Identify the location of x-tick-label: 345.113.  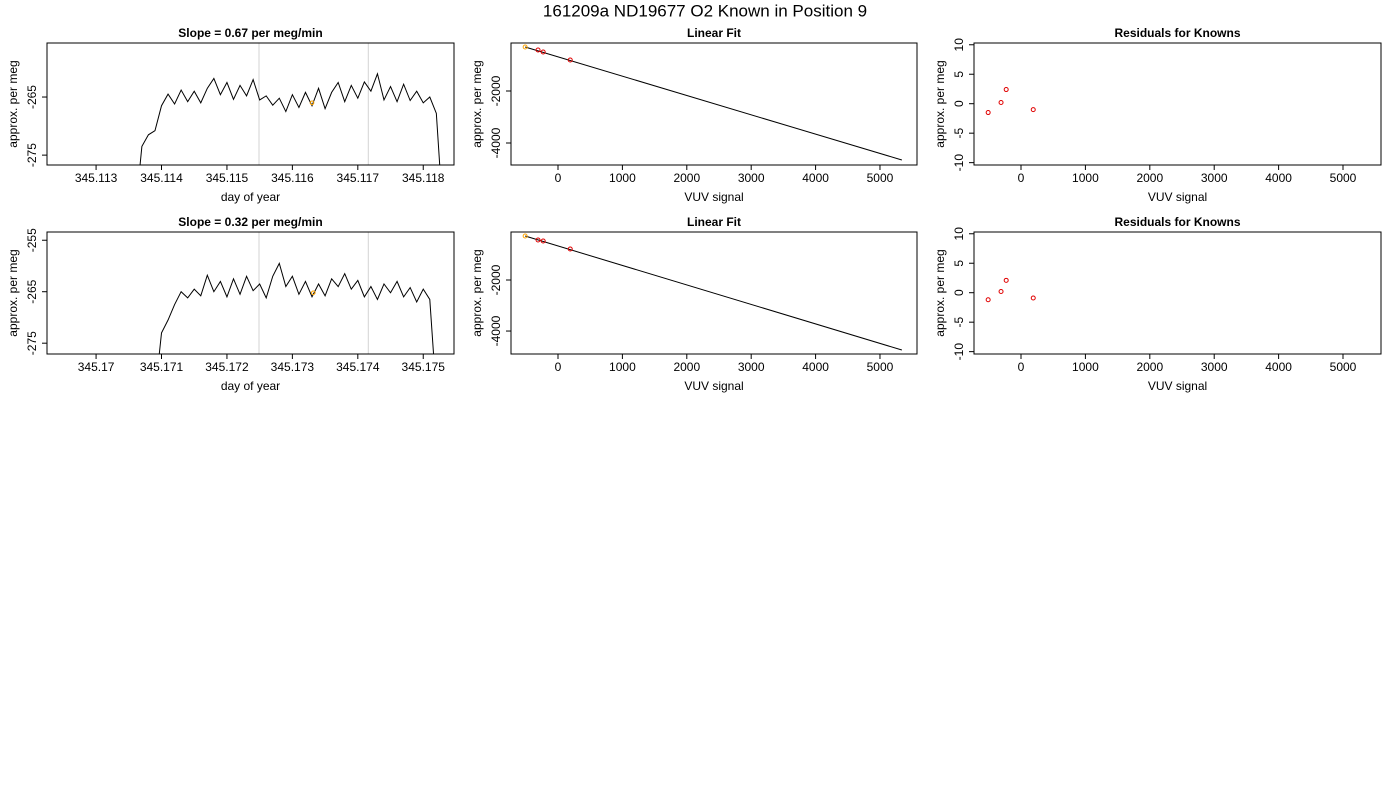
(96, 178).